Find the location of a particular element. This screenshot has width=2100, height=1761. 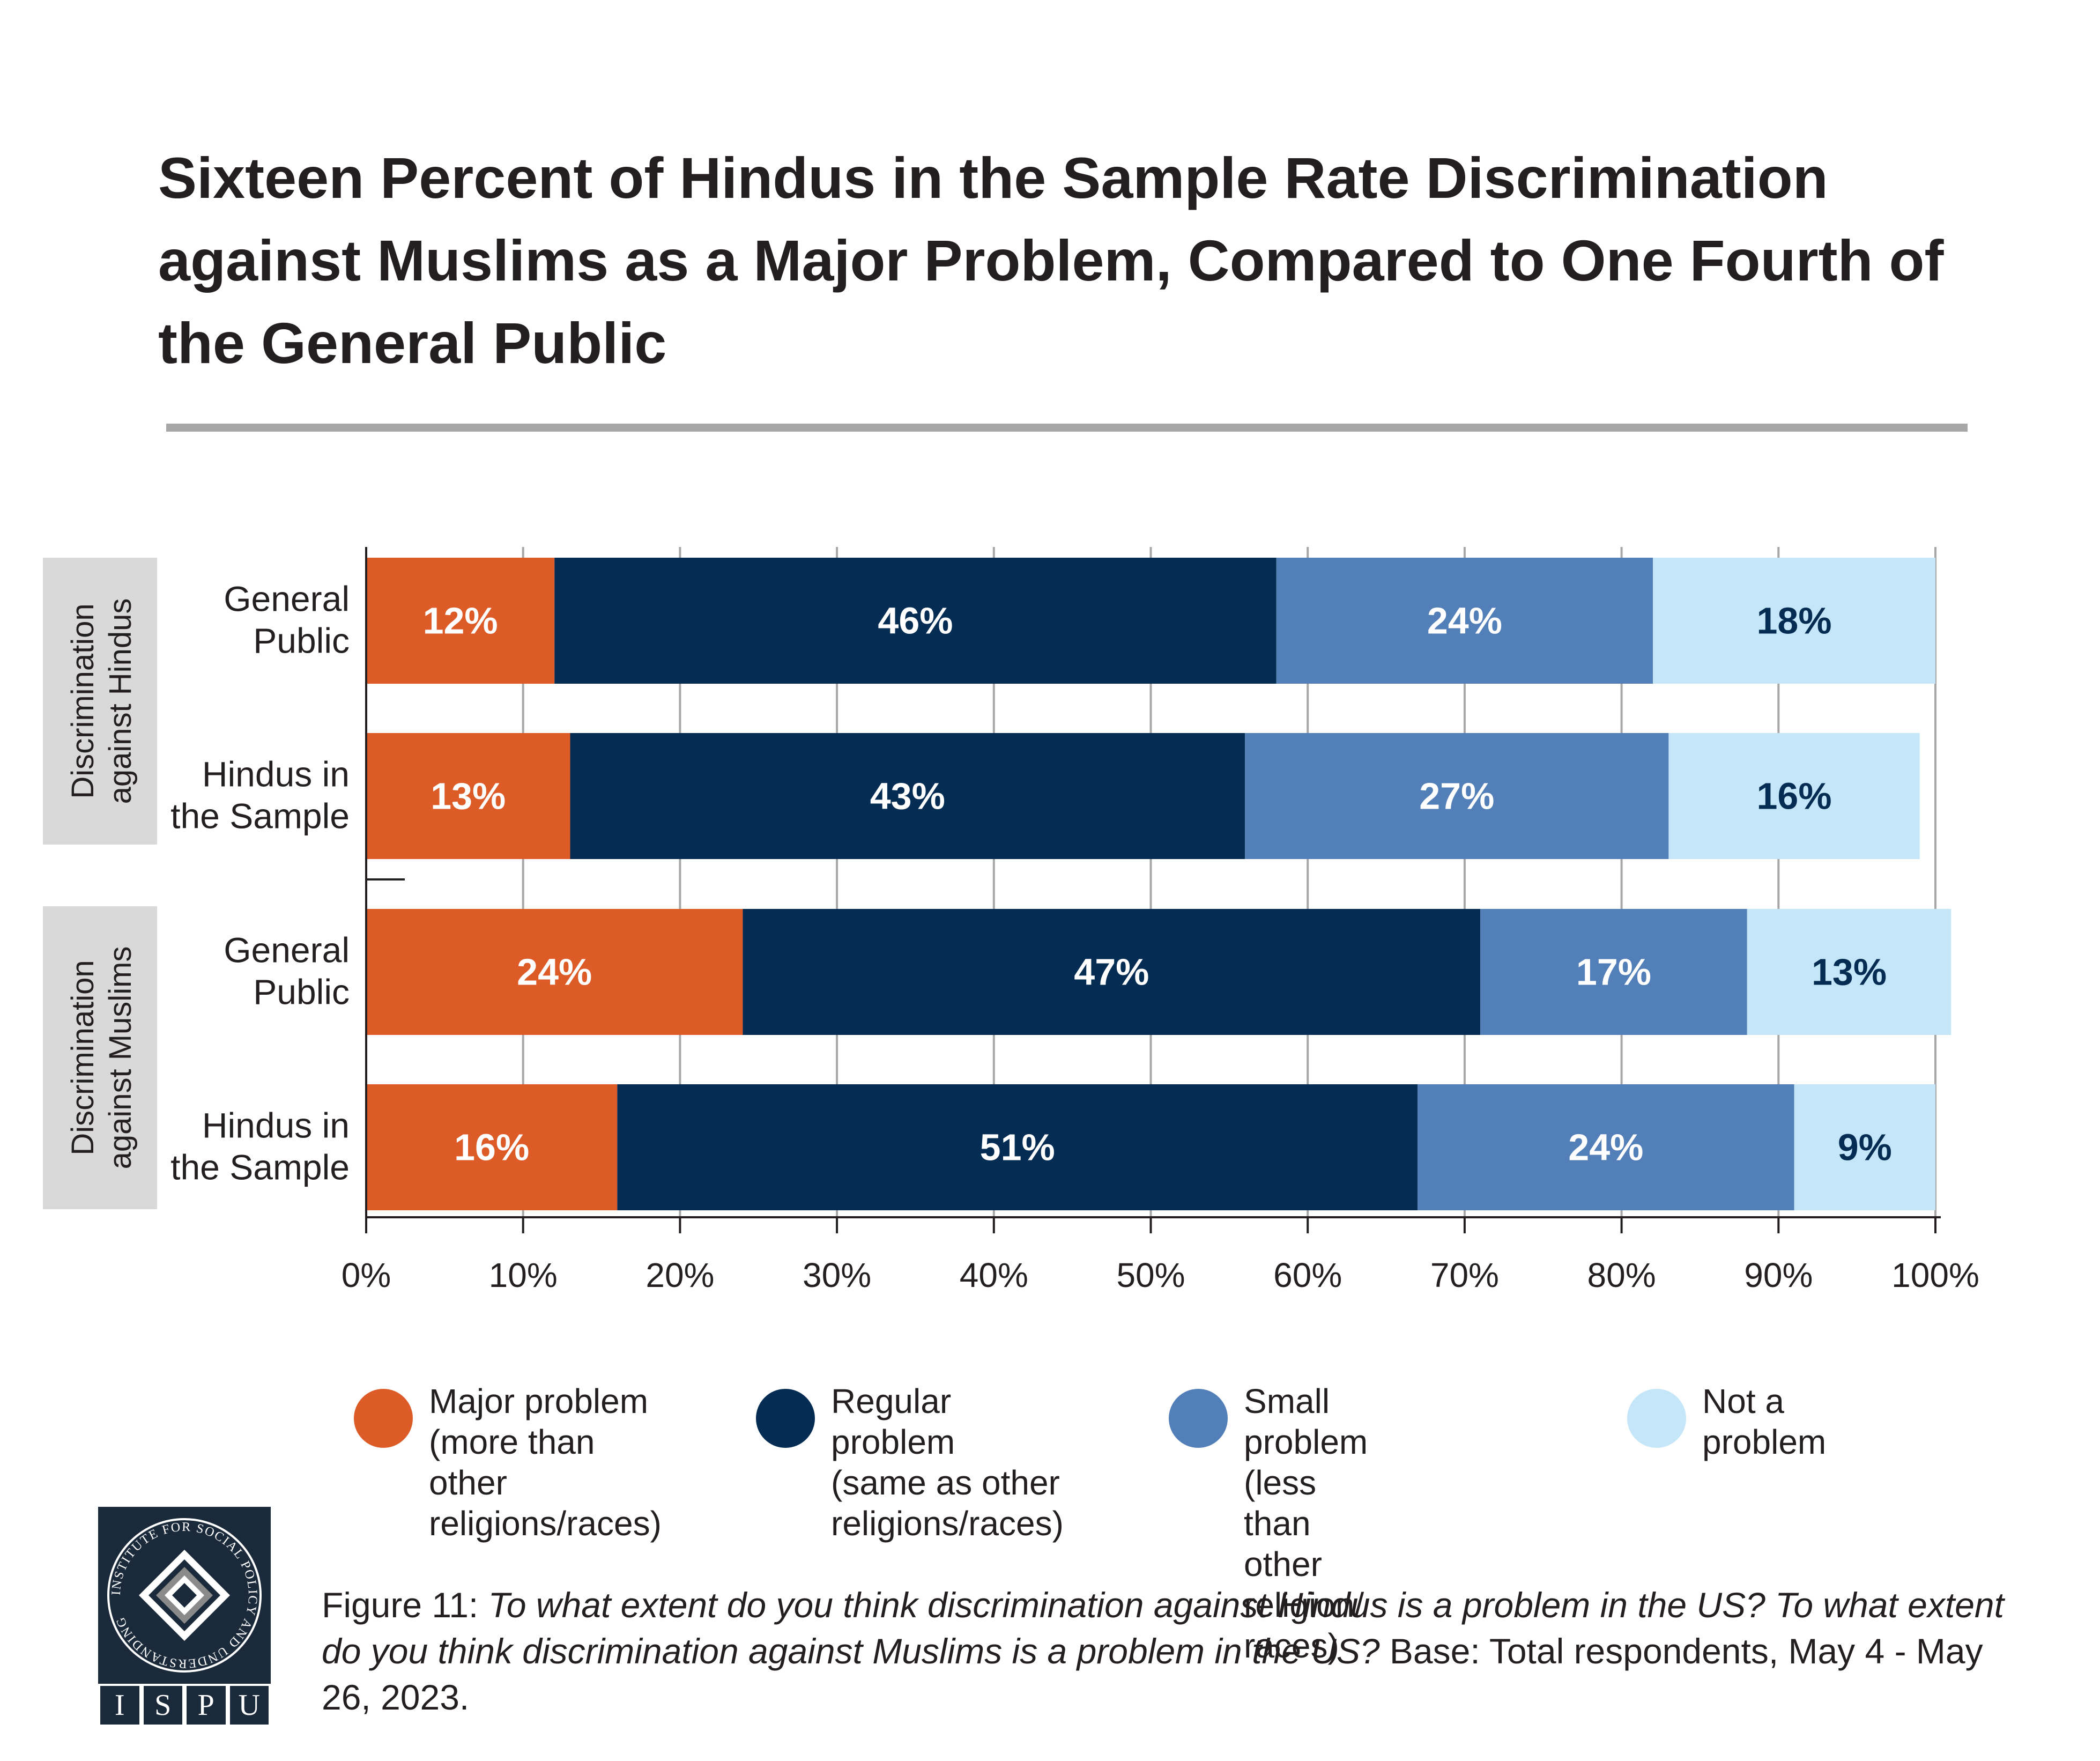

logo-letters: I S P U is located at coordinates (184, 1705).